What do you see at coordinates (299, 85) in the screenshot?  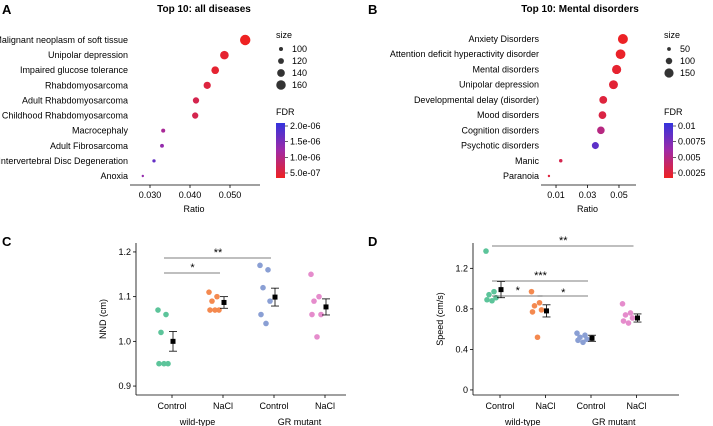 I see `size-legend-label: 160` at bounding box center [299, 85].